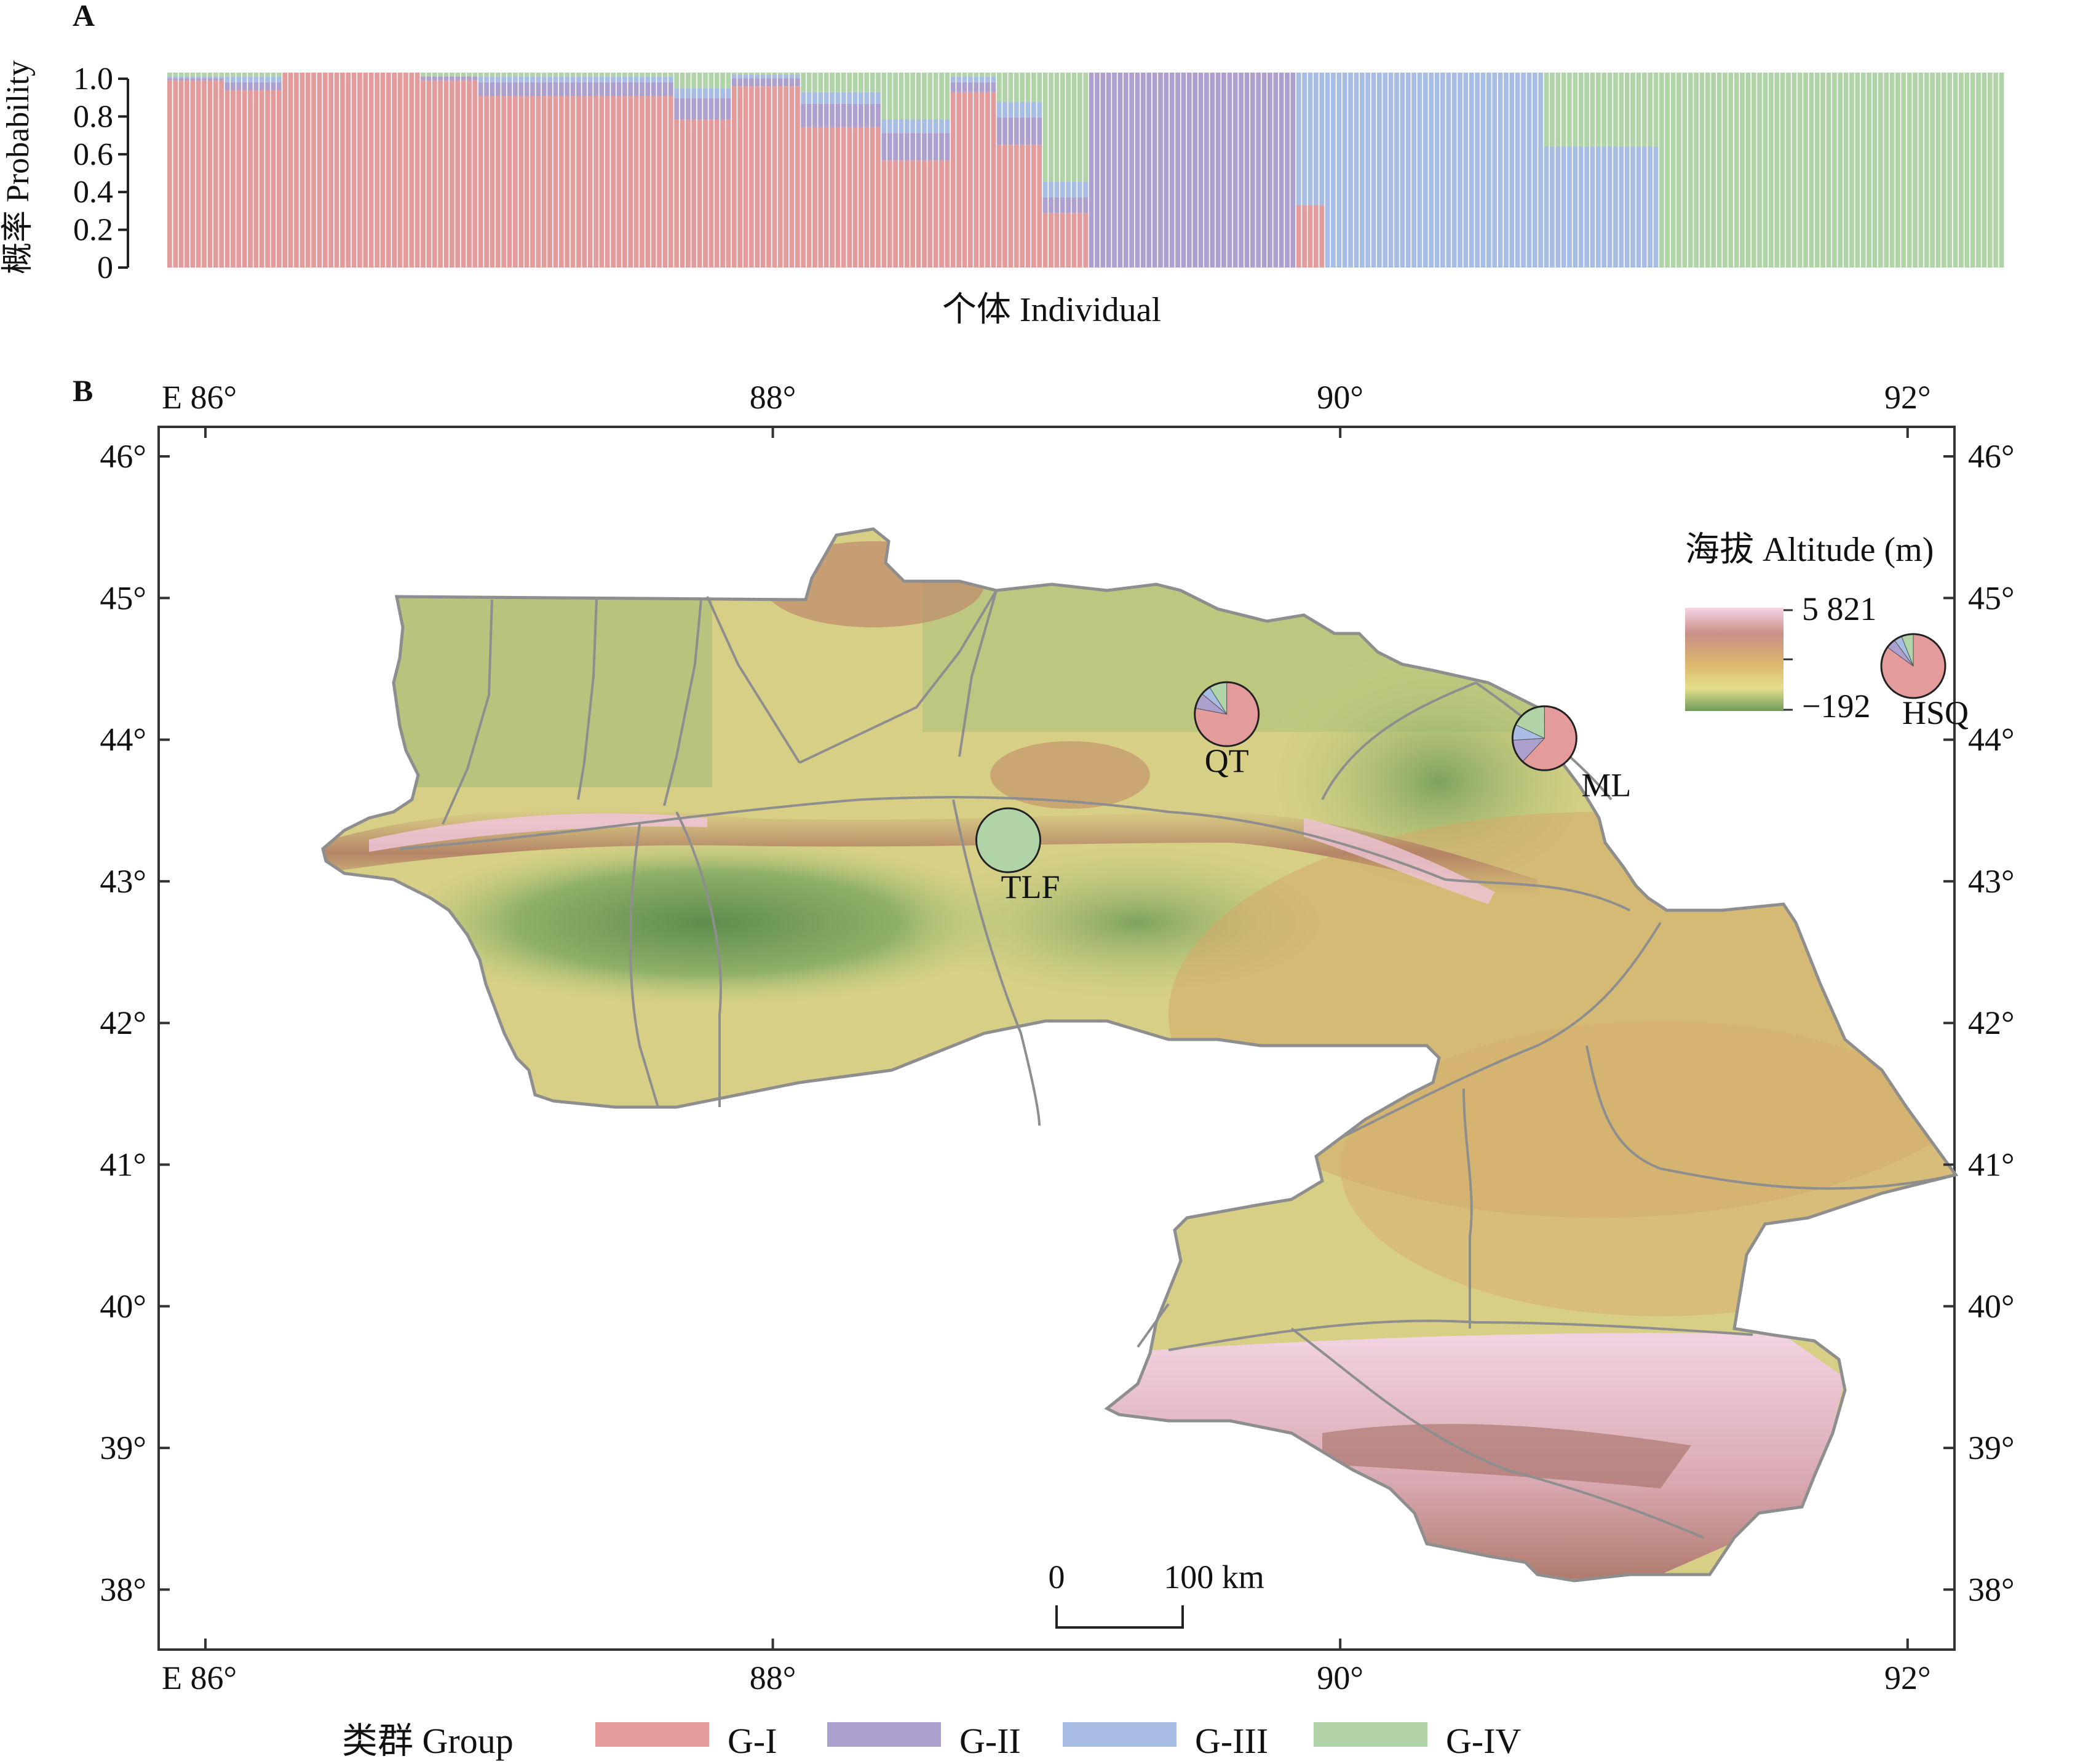 The height and width of the screenshot is (1764, 2091). Describe the element at coordinates (123, 597) in the screenshot. I see `left-lat-label: 45°` at that location.